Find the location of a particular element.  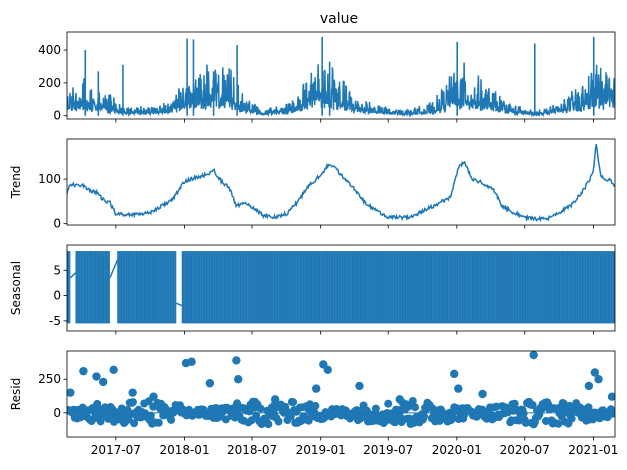

resid-ylabel: Resid is located at coordinates (16, 394).